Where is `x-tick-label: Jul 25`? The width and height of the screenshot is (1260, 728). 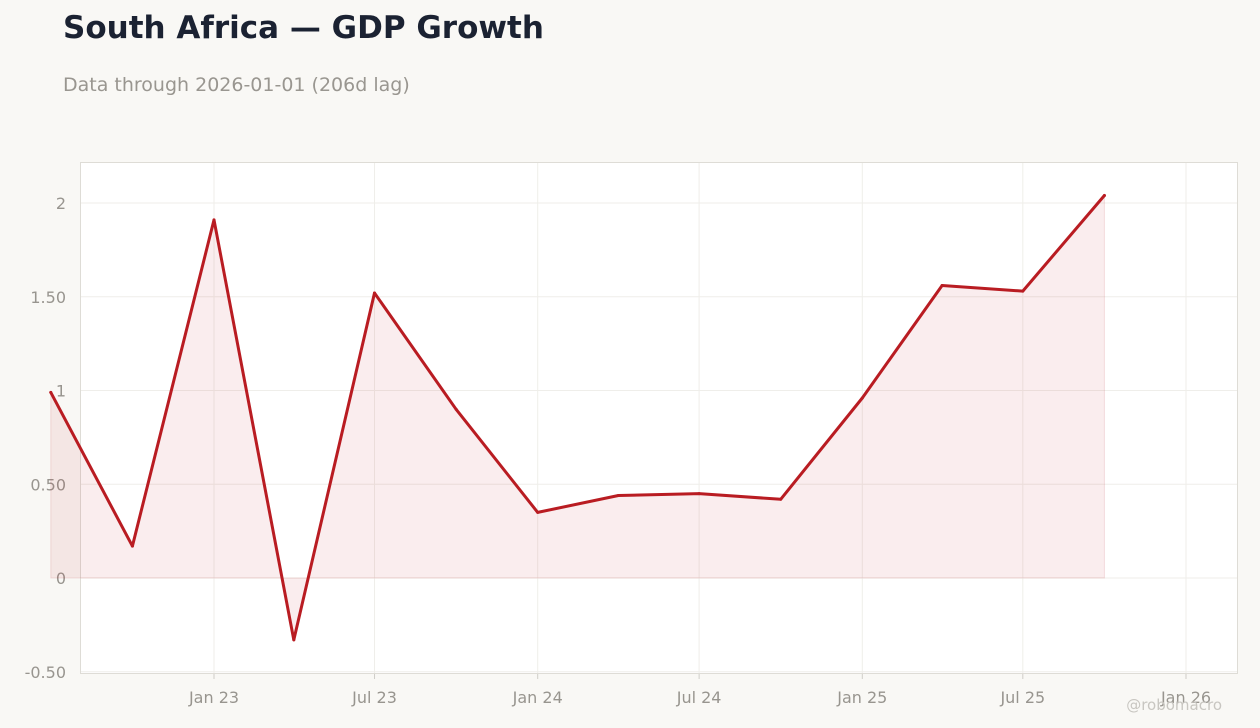 x-tick-label: Jul 25 is located at coordinates (1022, 697).